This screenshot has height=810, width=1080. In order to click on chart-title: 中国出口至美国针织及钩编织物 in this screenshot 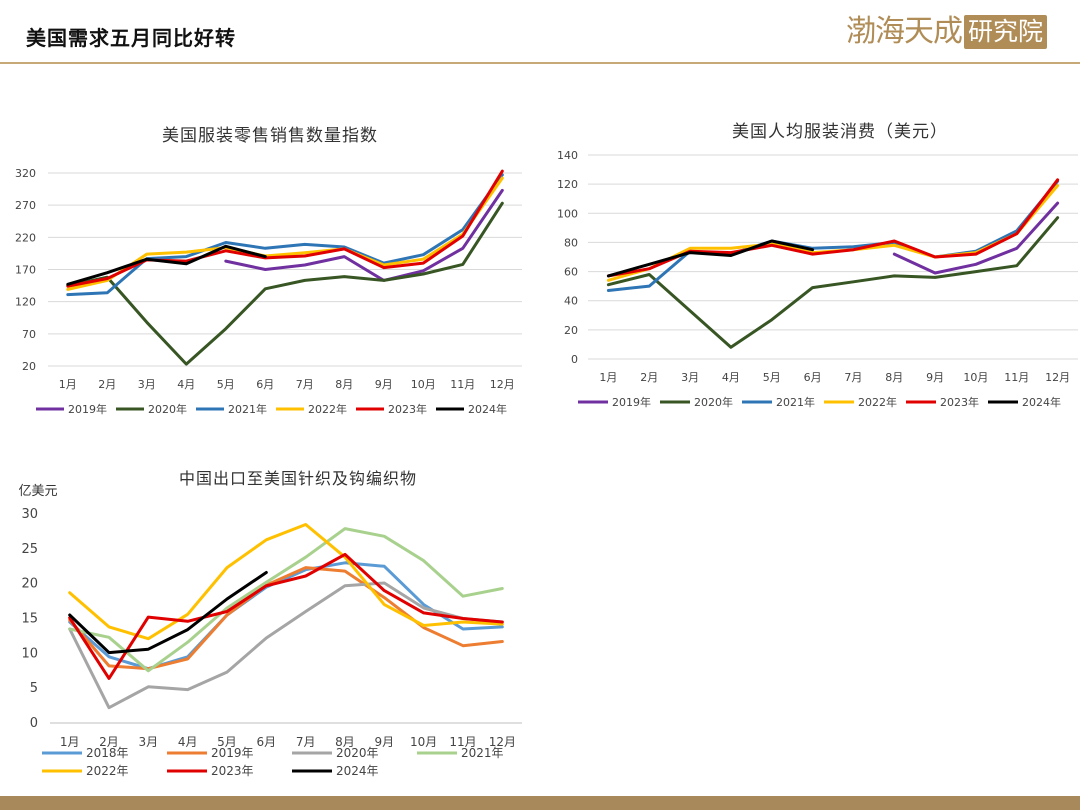, I will do `click(298, 478)`.